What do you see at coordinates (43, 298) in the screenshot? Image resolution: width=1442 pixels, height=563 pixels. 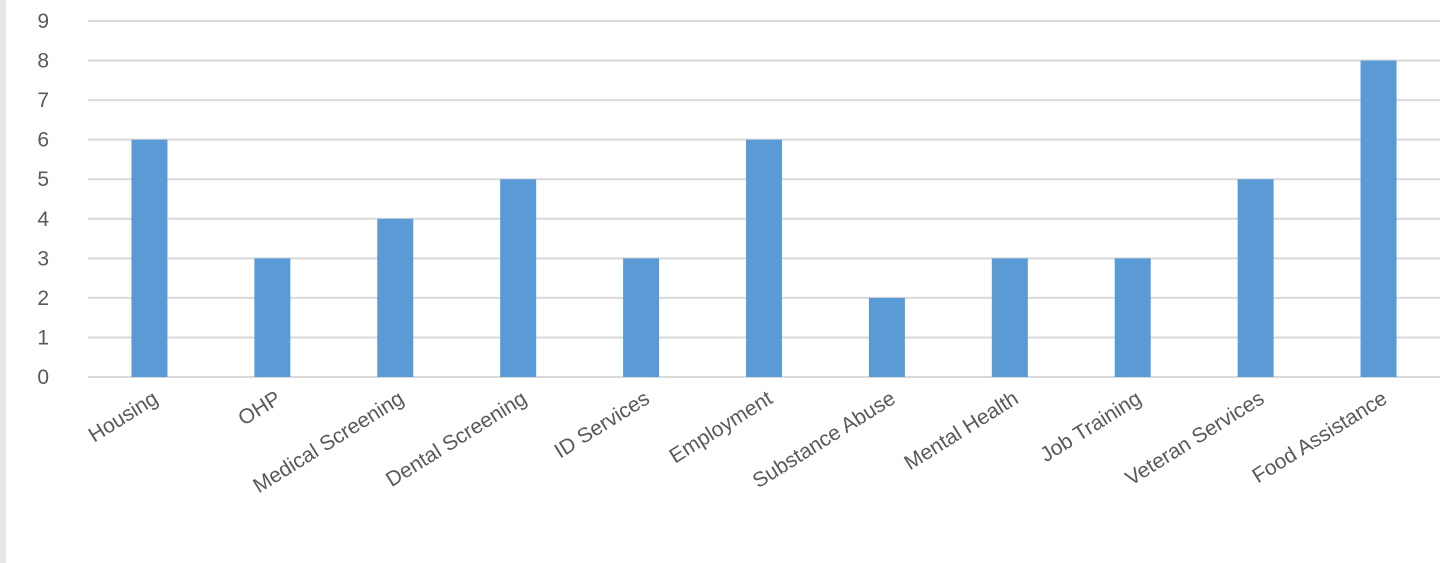 I see `y-tick-label: 2` at bounding box center [43, 298].